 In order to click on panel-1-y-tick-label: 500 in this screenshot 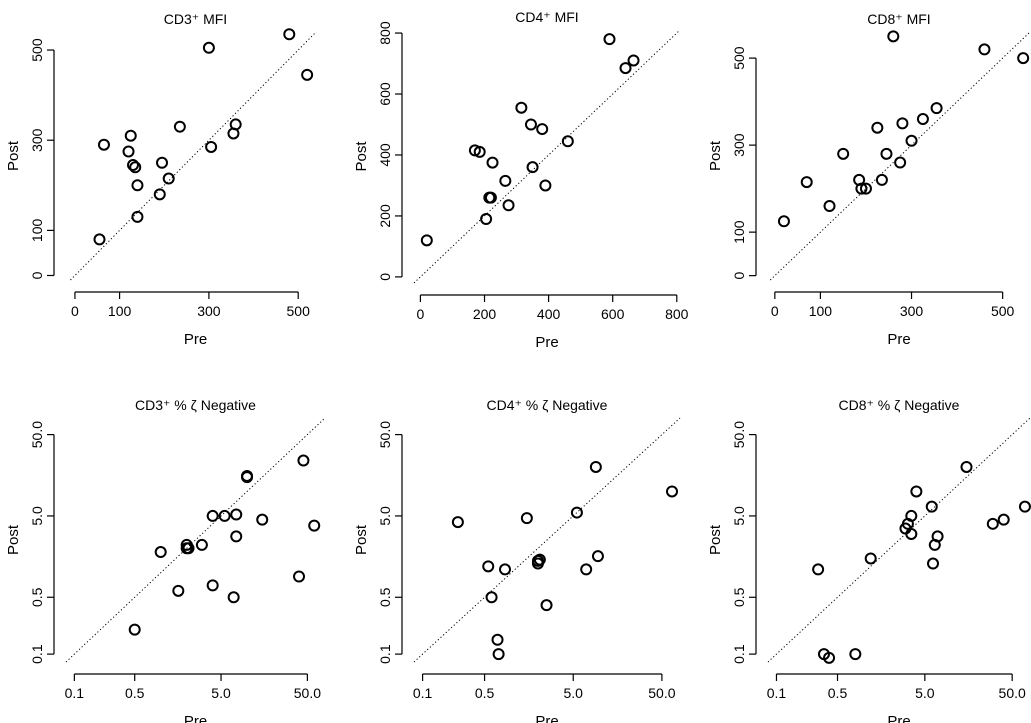, I will do `click(37, 50)`.